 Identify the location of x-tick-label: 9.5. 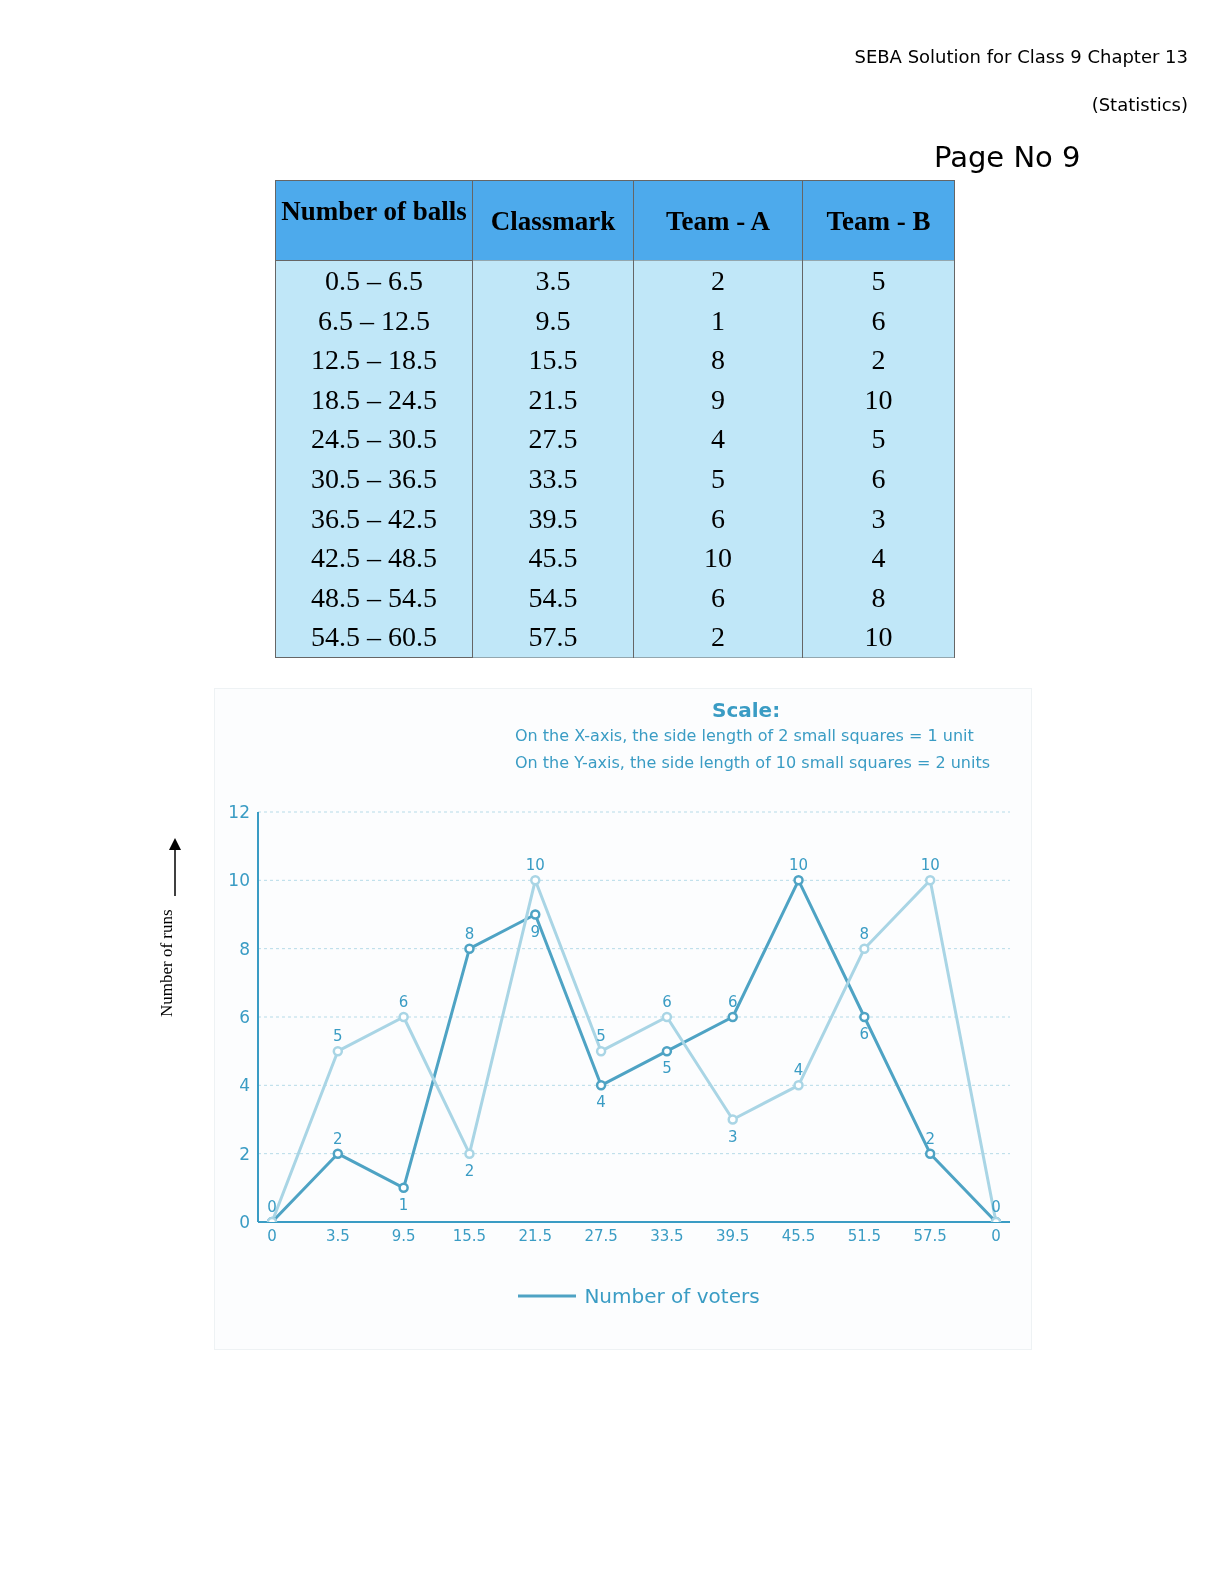
(403, 1235).